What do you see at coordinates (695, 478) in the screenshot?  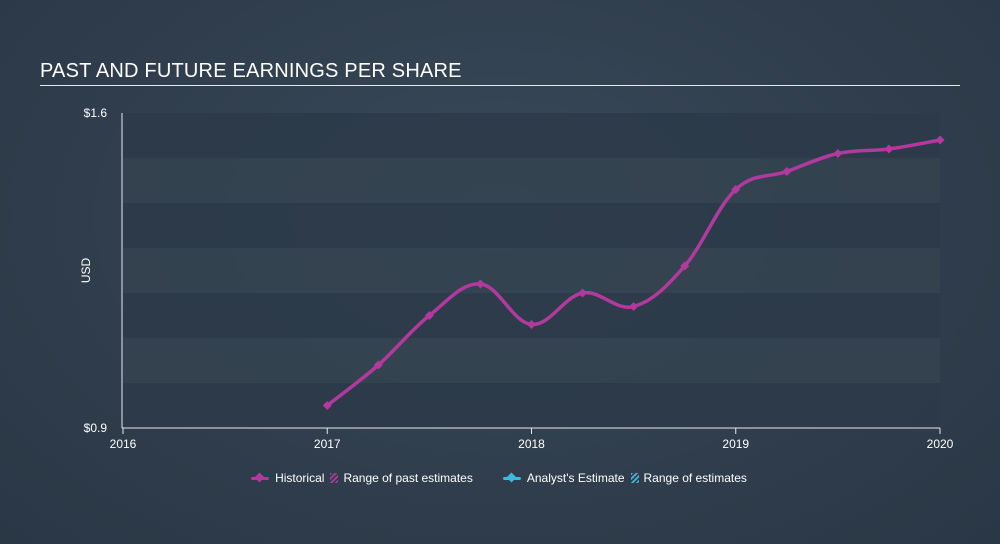 I see `legend-range-label: Range of estimates` at bounding box center [695, 478].